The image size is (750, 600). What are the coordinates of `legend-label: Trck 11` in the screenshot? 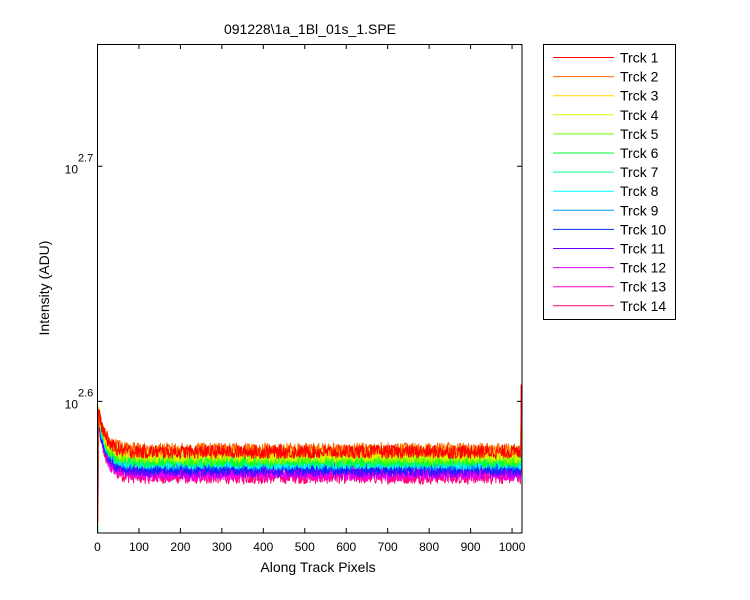 It's located at (642, 249).